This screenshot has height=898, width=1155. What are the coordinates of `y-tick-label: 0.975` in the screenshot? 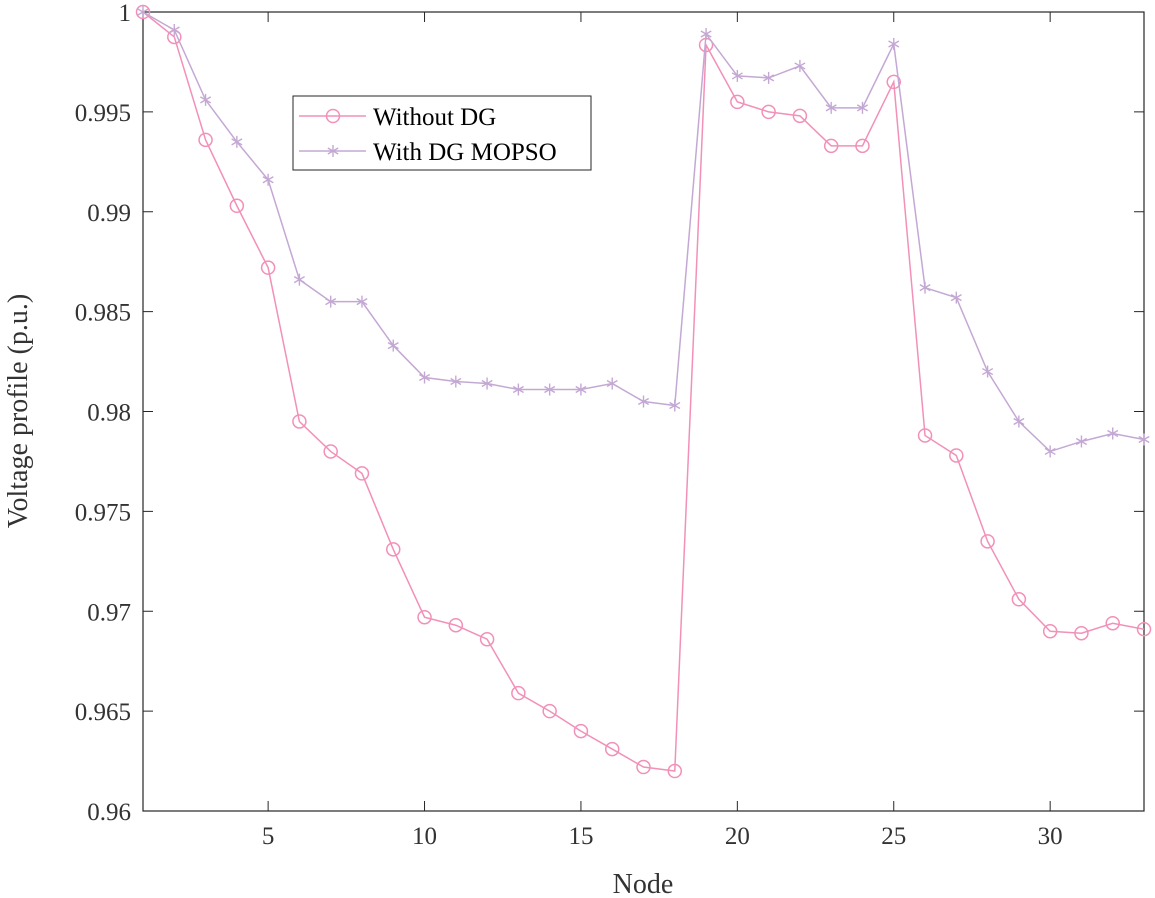 It's located at (103, 512).